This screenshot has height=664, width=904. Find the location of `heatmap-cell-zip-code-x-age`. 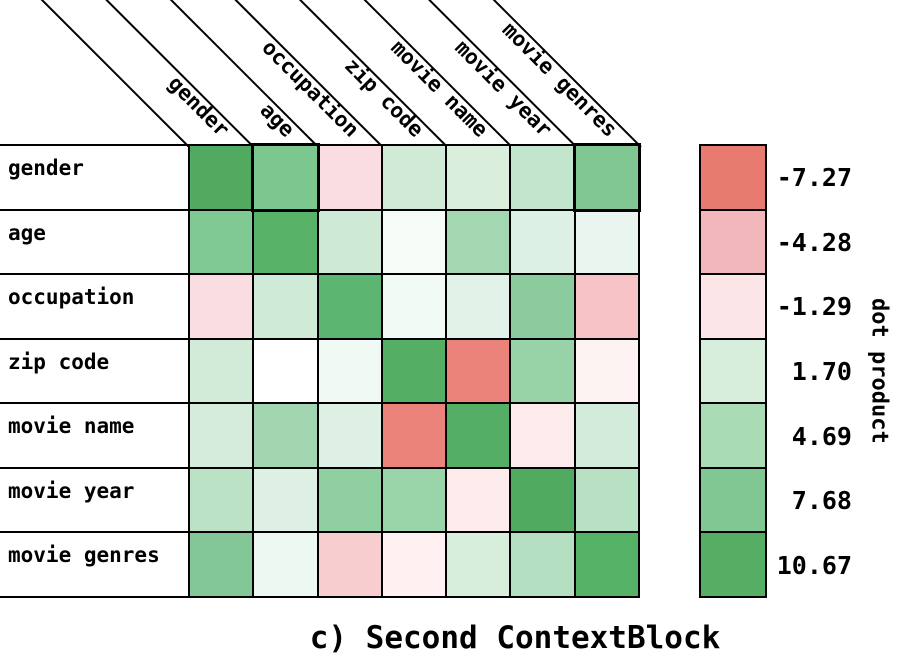

heatmap-cell-zip-code-x-age is located at coordinates (285, 371).